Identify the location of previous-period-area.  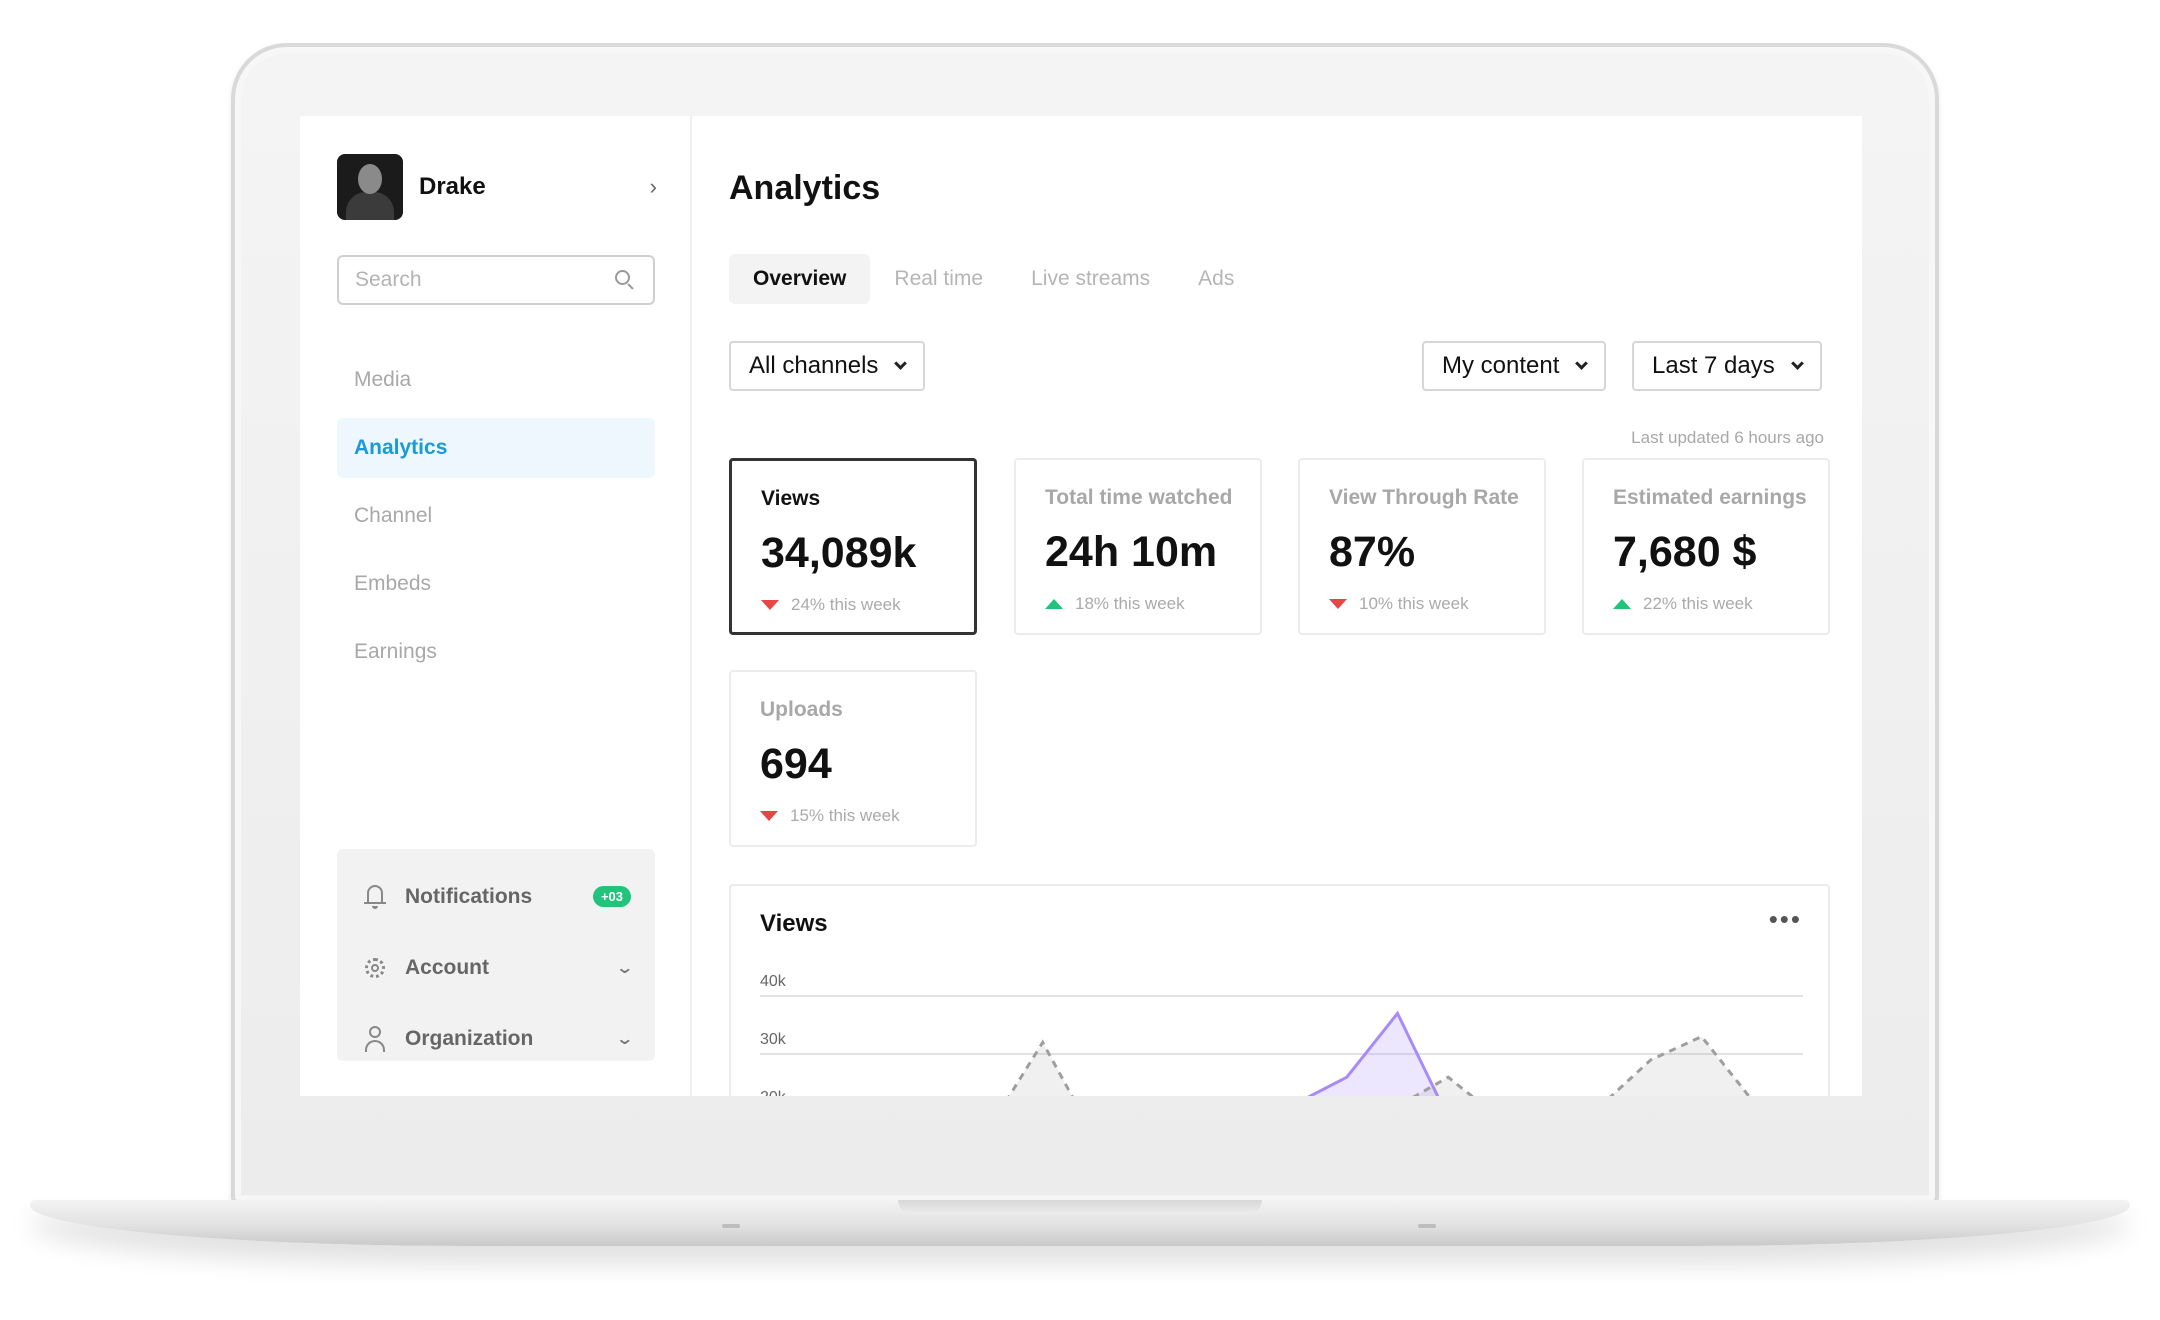
(1379, 1066).